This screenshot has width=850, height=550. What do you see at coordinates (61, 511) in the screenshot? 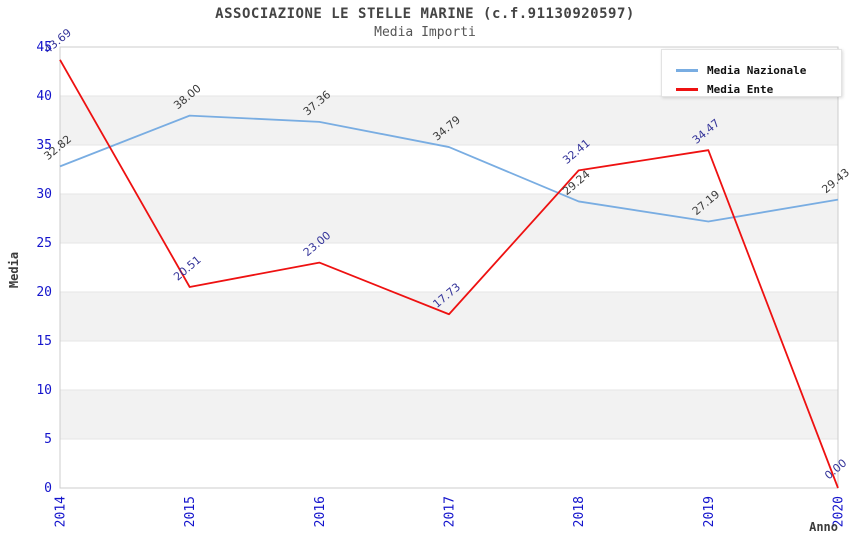
I see `x-tick-label: 2014` at bounding box center [61, 511].